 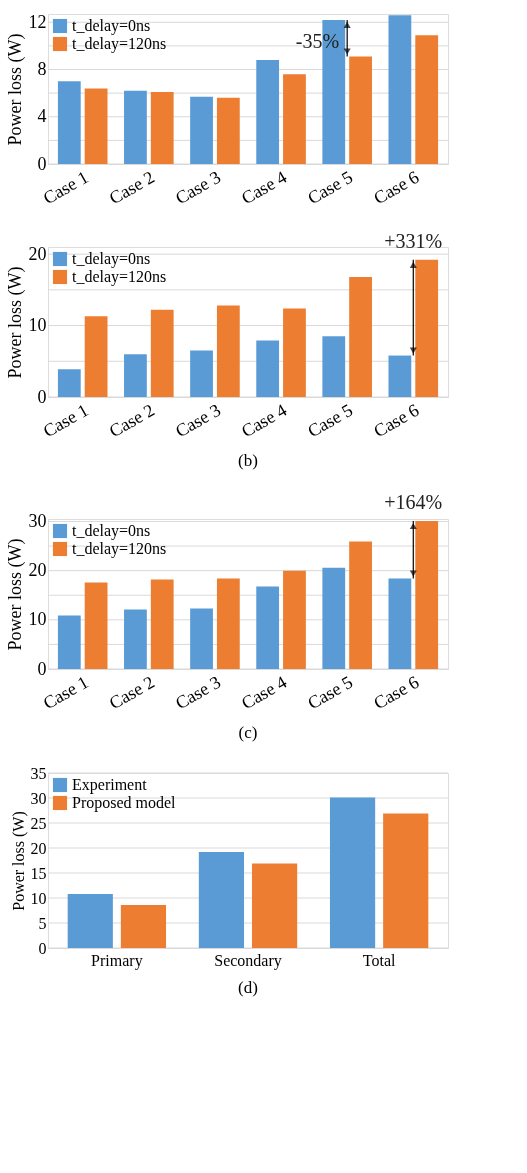 I want to click on x-tick-label: Total, so click(x=379, y=960).